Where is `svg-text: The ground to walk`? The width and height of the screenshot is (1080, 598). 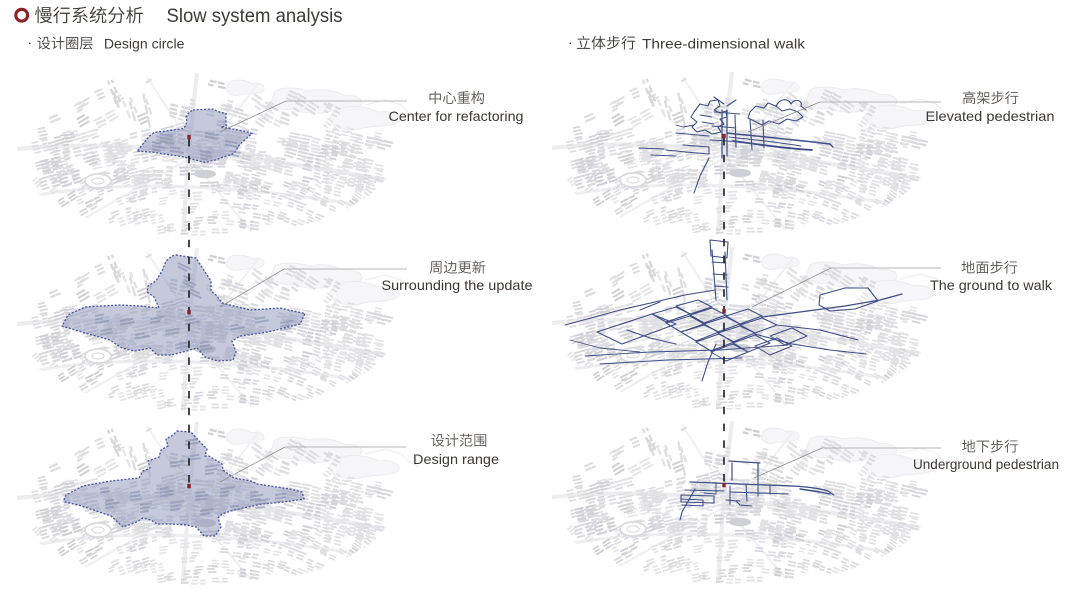 svg-text: The ground to walk is located at coordinates (991, 285).